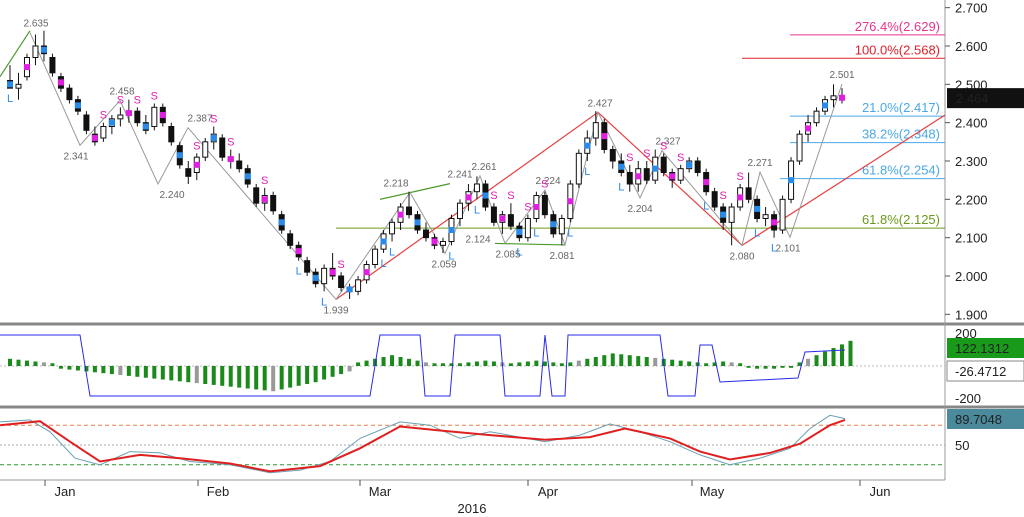 The width and height of the screenshot is (1024, 517). What do you see at coordinates (171, 195) in the screenshot?
I see `swing-label: 2.240` at bounding box center [171, 195].